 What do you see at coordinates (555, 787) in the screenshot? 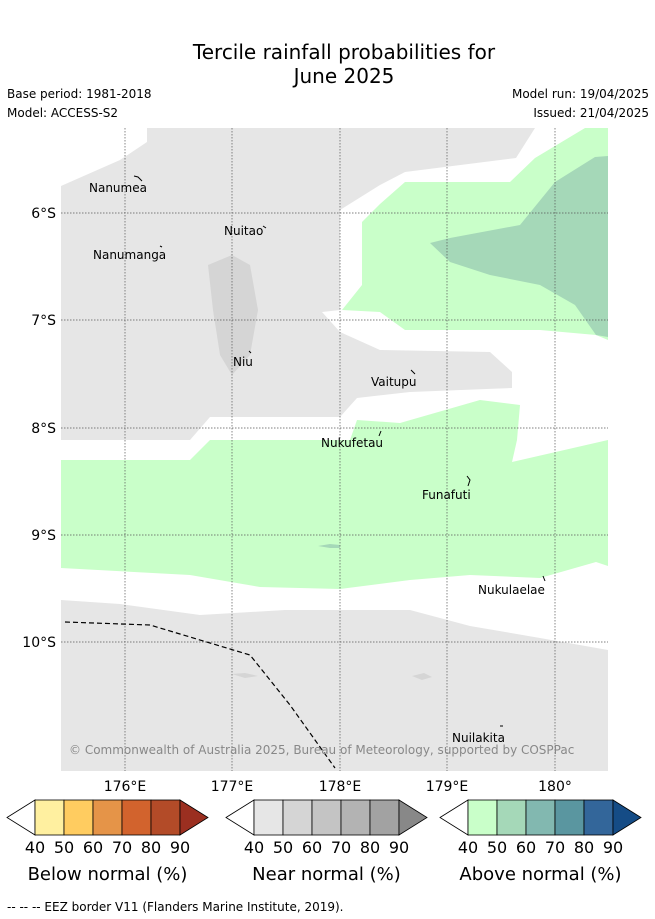
I see `lon-label-180: 180°` at bounding box center [555, 787].